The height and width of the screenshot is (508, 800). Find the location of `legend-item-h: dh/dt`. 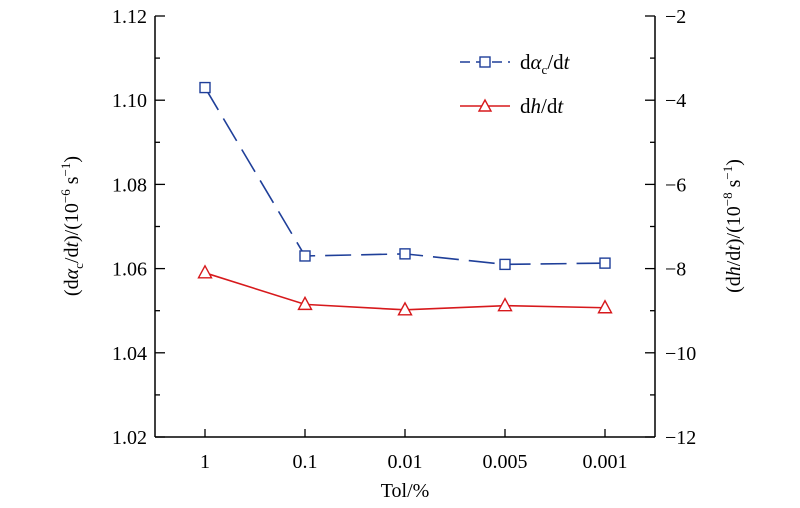

legend-item-h: dh/dt is located at coordinates (512, 106).